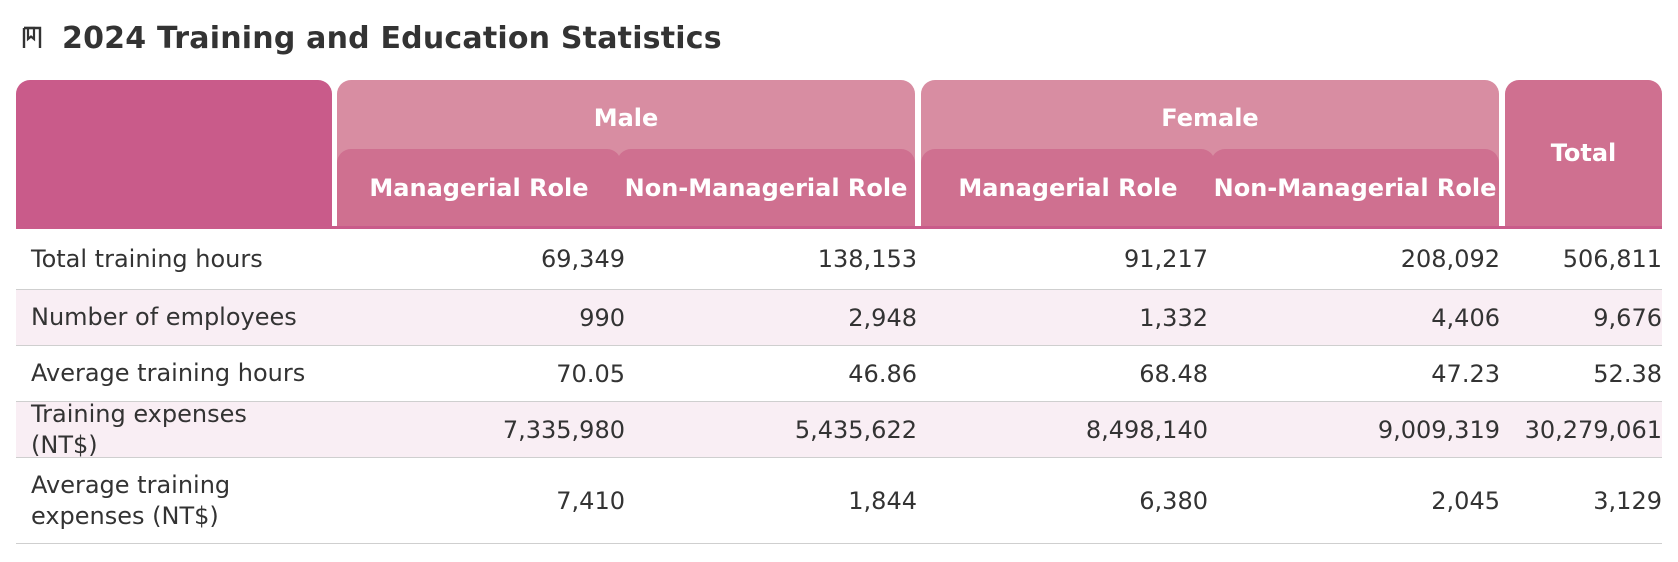 This screenshot has width=1678, height=562. I want to click on cell-total: 9,676, so click(1627, 317).